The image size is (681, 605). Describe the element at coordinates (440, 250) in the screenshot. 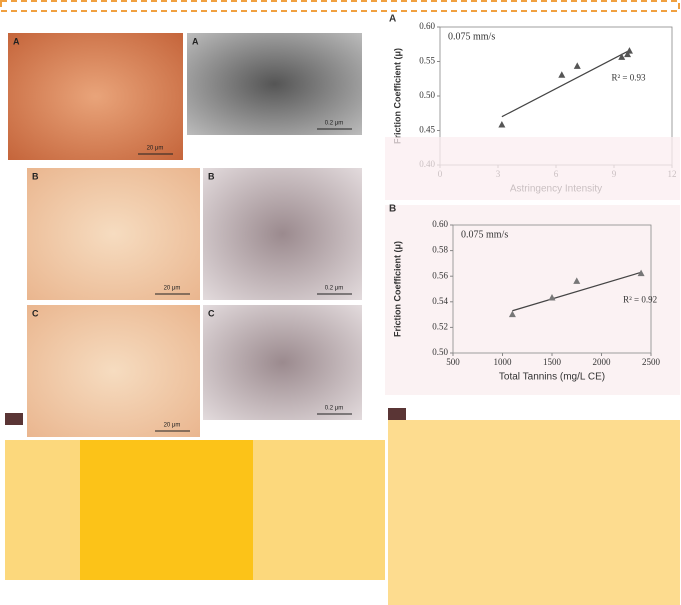

I see `y-tick-label: 0.58` at that location.